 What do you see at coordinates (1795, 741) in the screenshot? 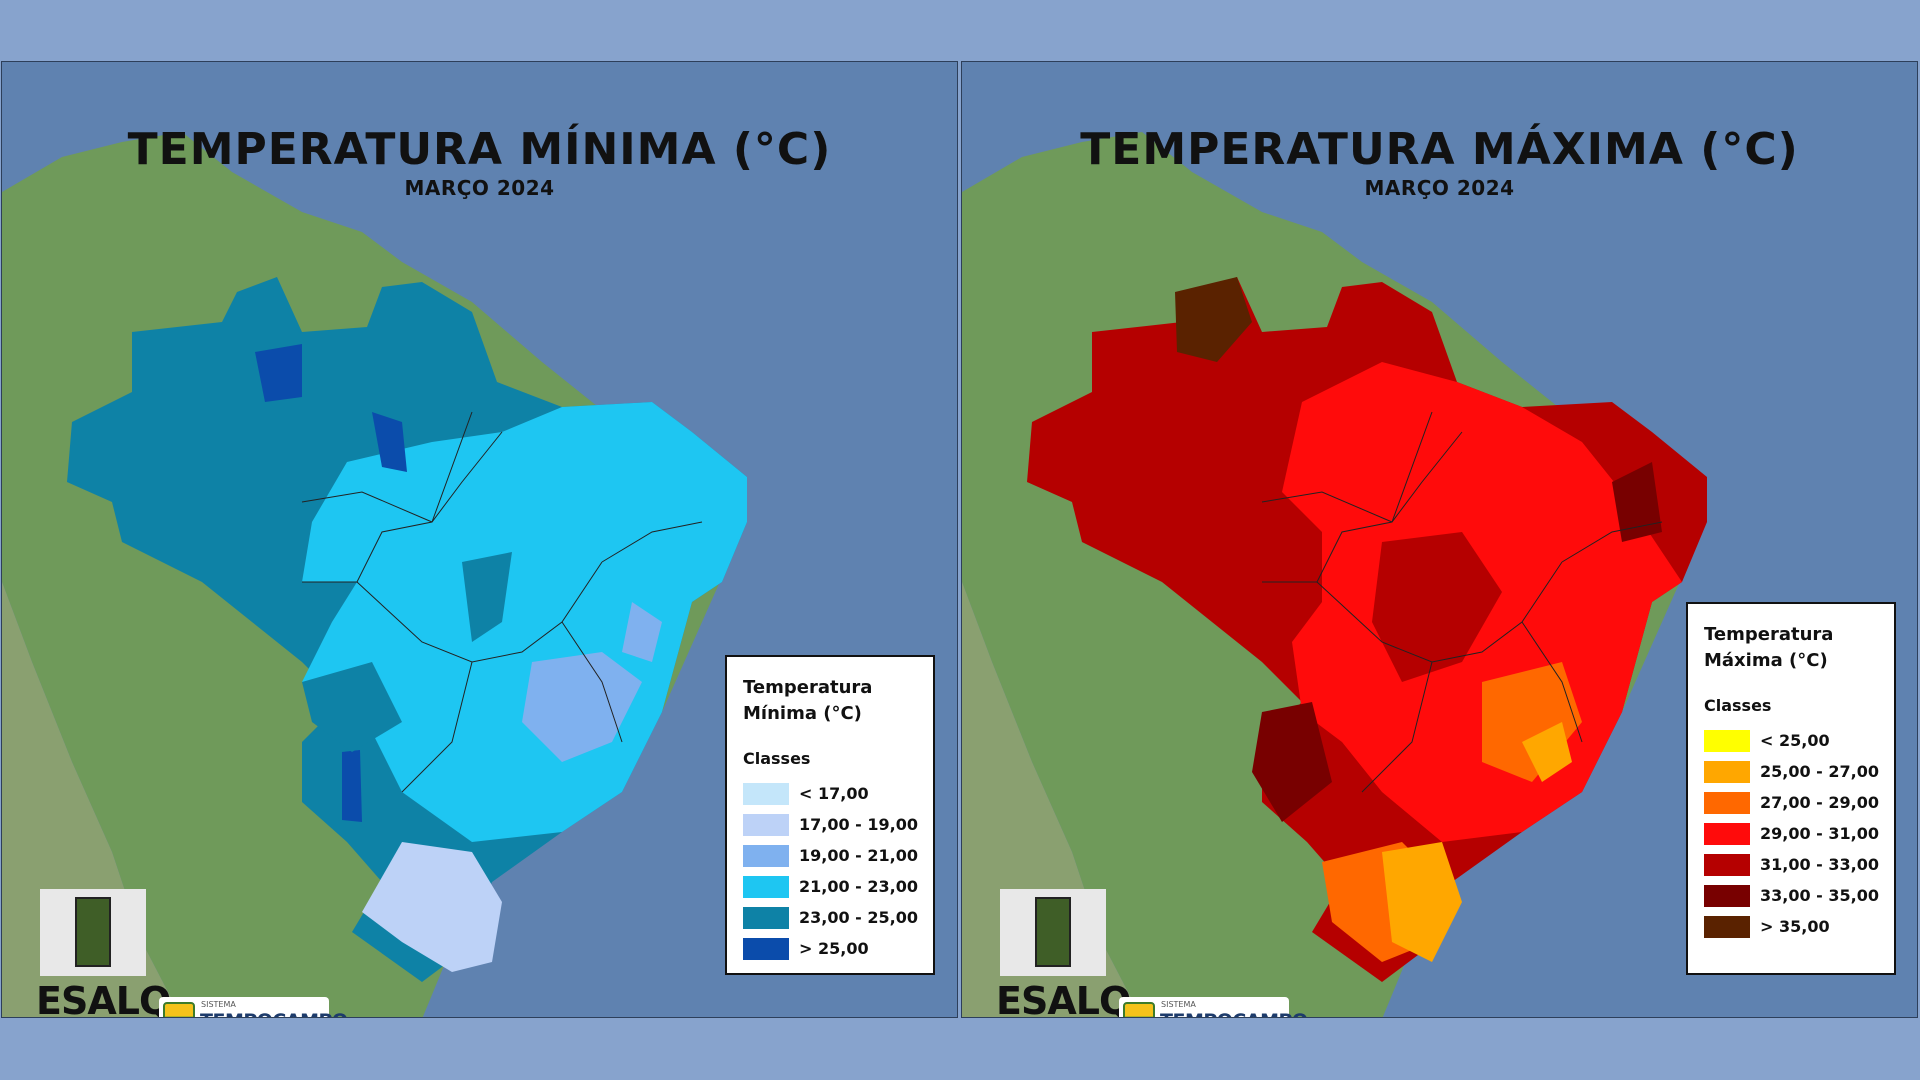
I see `legend-item-label: < 25,00` at bounding box center [1795, 741].